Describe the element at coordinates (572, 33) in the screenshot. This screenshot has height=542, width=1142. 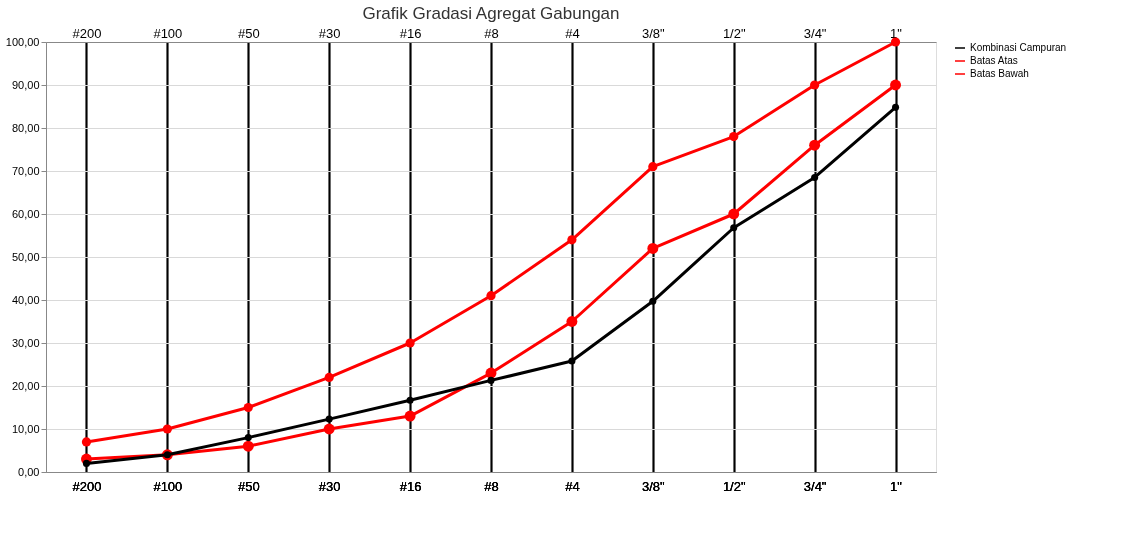
I see `x-tick-label: #4` at that location.